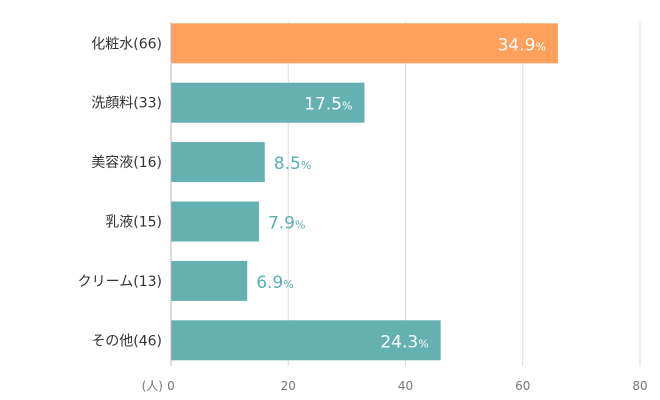 The width and height of the screenshot is (660, 400). I want to click on x-axis-unit-label: (人), so click(152, 386).